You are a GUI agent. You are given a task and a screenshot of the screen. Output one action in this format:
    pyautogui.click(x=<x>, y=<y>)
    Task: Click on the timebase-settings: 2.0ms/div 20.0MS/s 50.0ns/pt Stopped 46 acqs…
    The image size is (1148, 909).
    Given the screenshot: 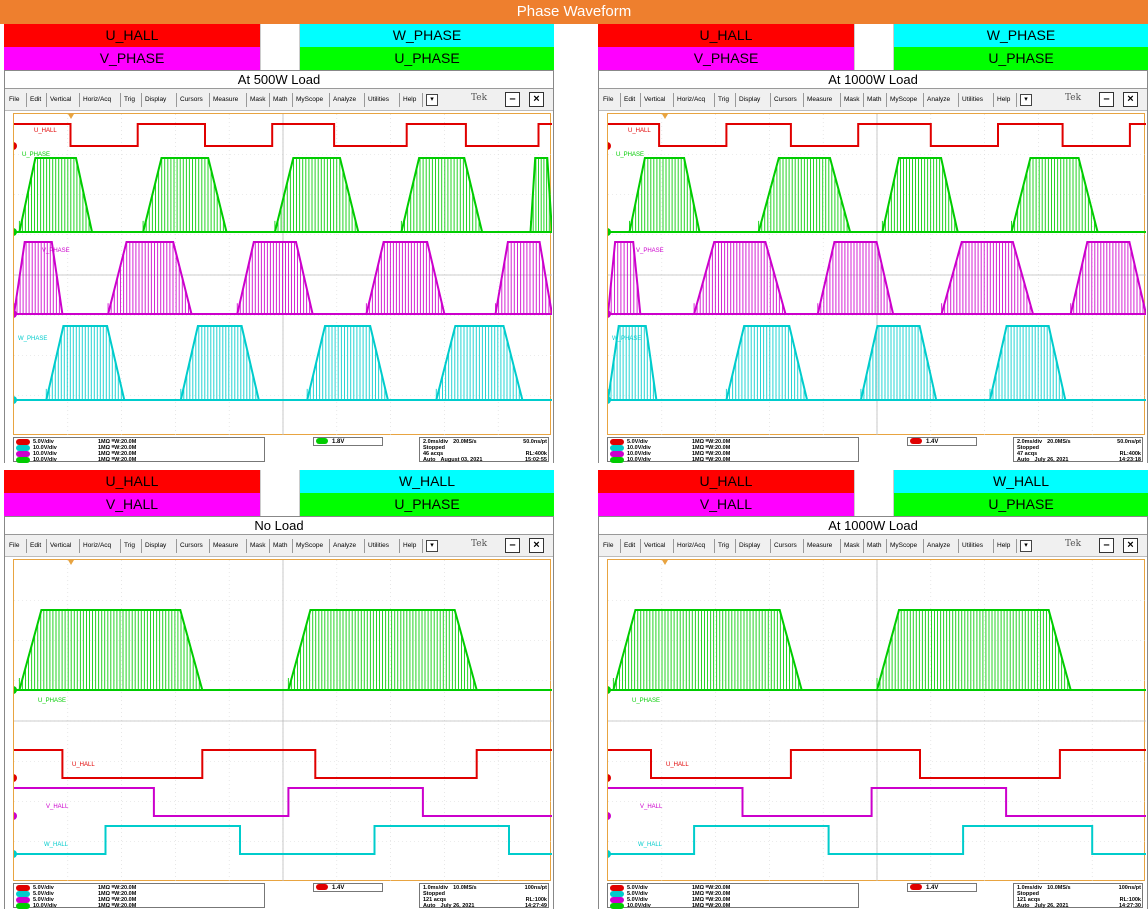 What is the action you would take?
    pyautogui.click(x=484, y=450)
    